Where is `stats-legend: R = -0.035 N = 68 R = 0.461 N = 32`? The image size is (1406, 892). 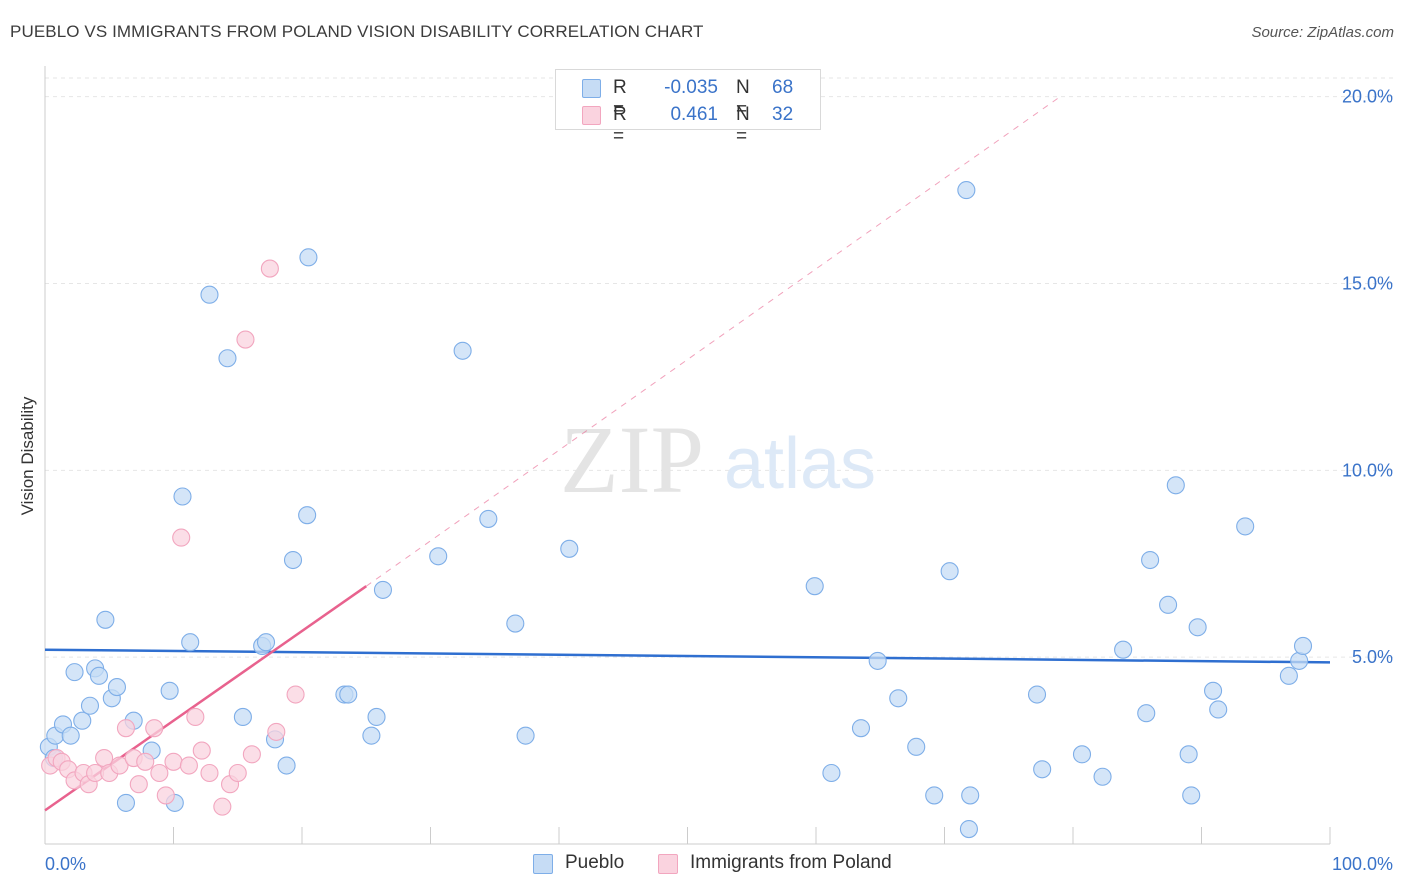 stats-legend: R = -0.035 N = 68 R = 0.461 N = 32 is located at coordinates (688, 108).